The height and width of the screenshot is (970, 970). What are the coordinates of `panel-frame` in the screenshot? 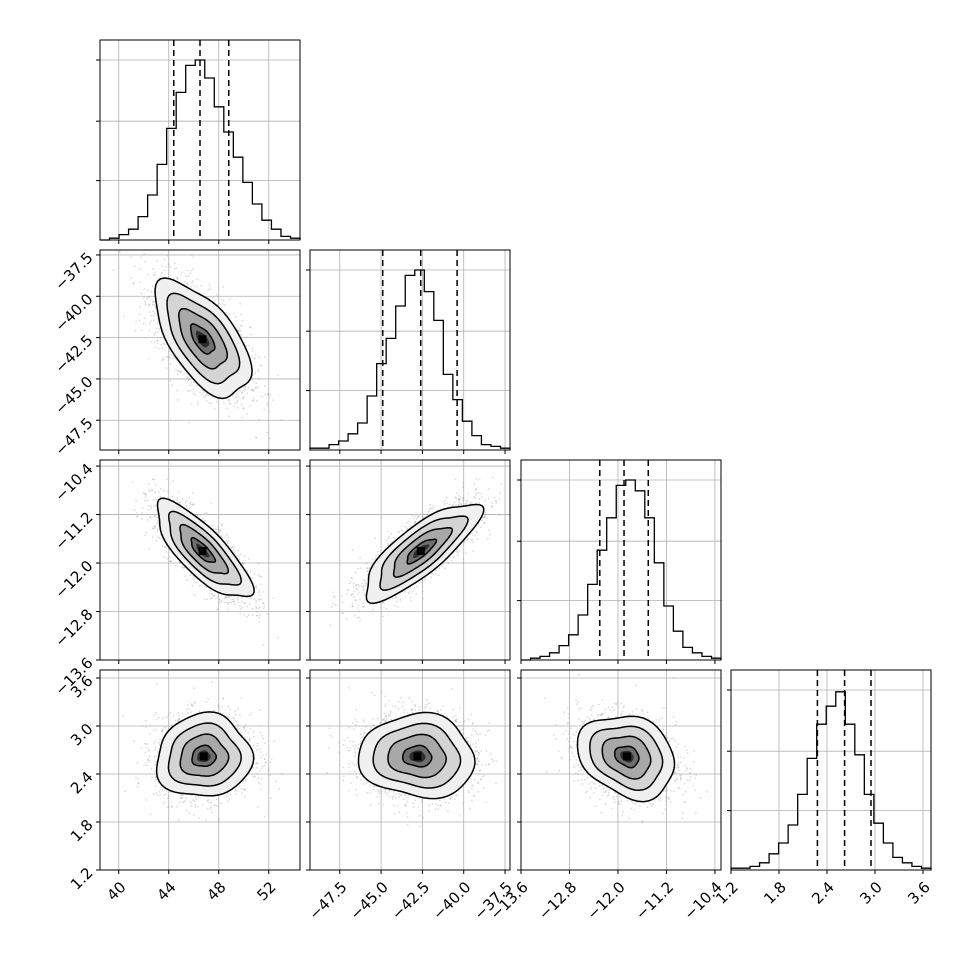 It's located at (621, 560).